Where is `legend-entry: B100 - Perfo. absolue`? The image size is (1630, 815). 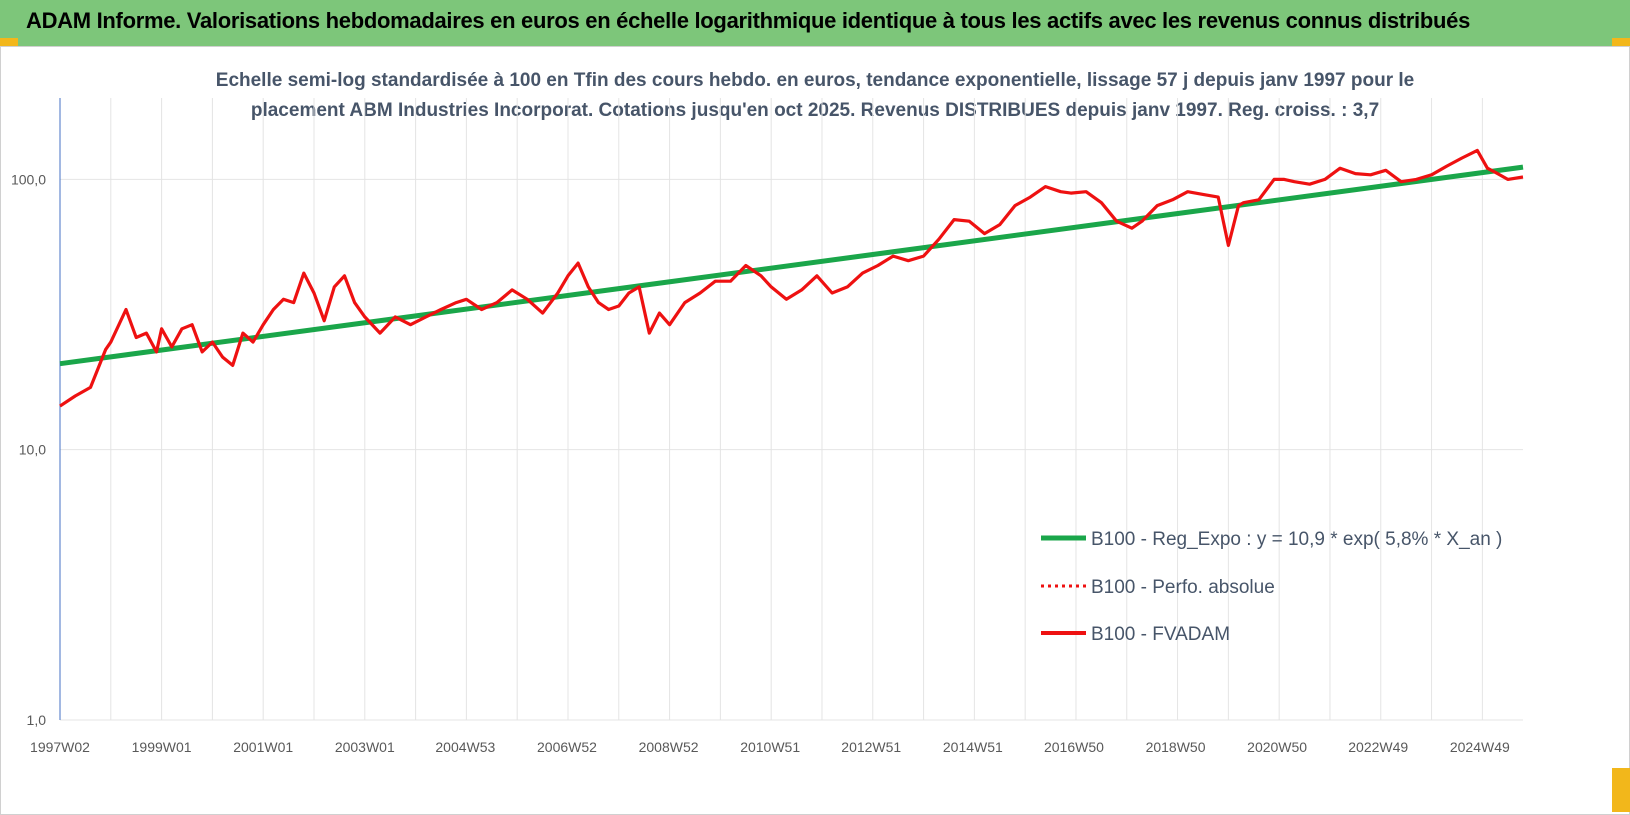 legend-entry: B100 - Perfo. absolue is located at coordinates (1183, 587).